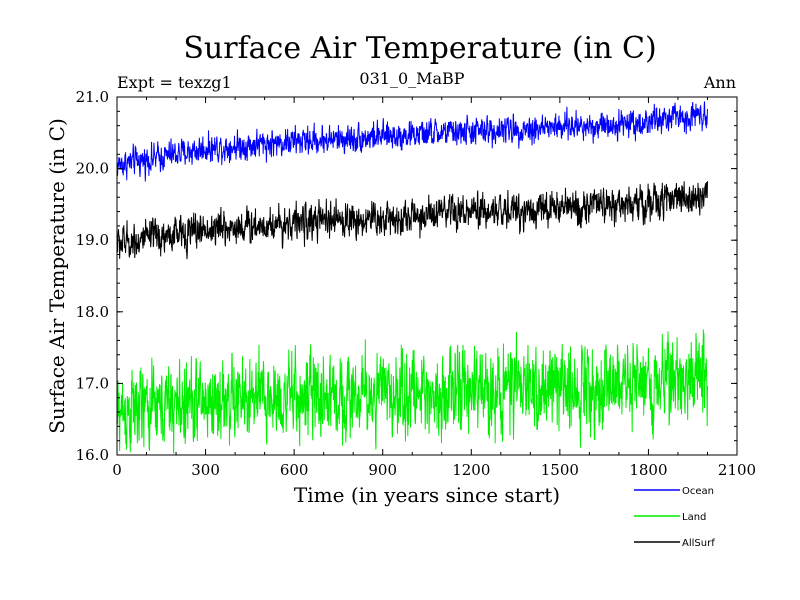 The height and width of the screenshot is (600, 800). What do you see at coordinates (698, 543) in the screenshot?
I see `legend-label-allsurf: AllSurf` at bounding box center [698, 543].